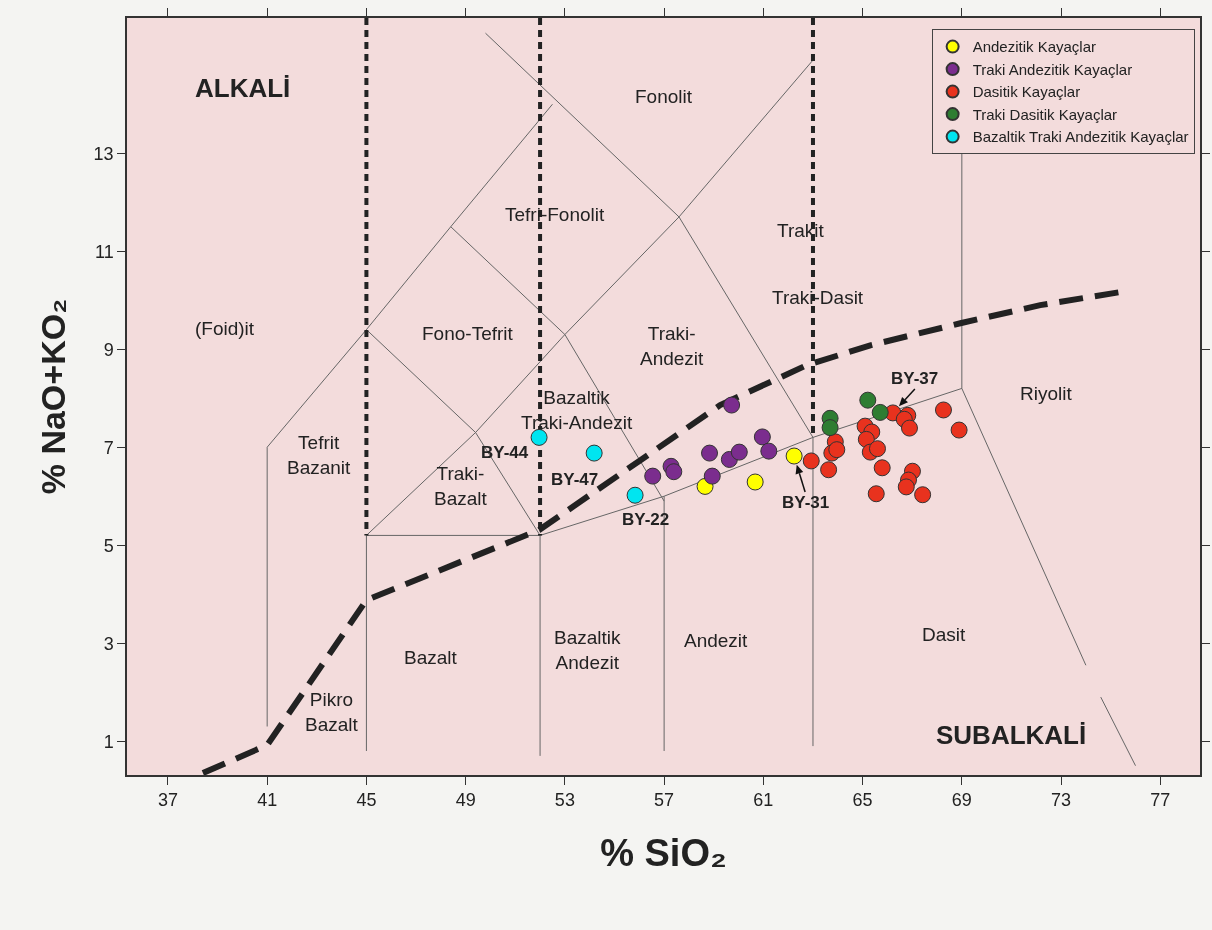 The image size is (1212, 930). Describe the element at coordinates (818, 297) in the screenshot. I see `annotation: Traki-Dasit` at that location.